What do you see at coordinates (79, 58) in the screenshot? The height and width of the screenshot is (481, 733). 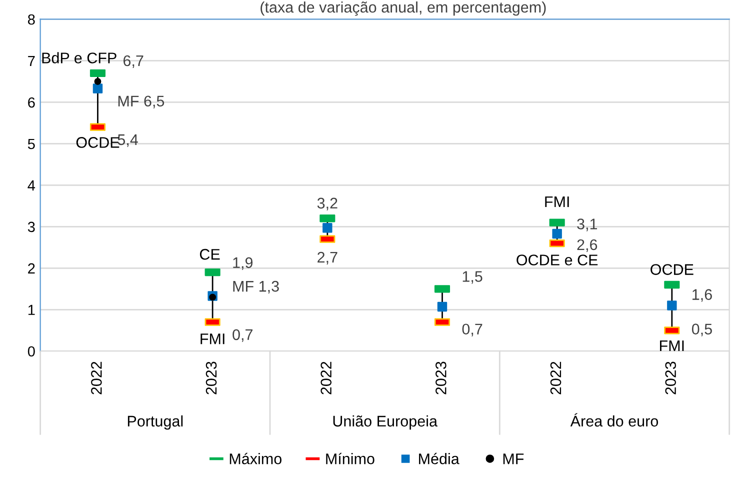 I see `annotation: BdP e CFP` at bounding box center [79, 58].